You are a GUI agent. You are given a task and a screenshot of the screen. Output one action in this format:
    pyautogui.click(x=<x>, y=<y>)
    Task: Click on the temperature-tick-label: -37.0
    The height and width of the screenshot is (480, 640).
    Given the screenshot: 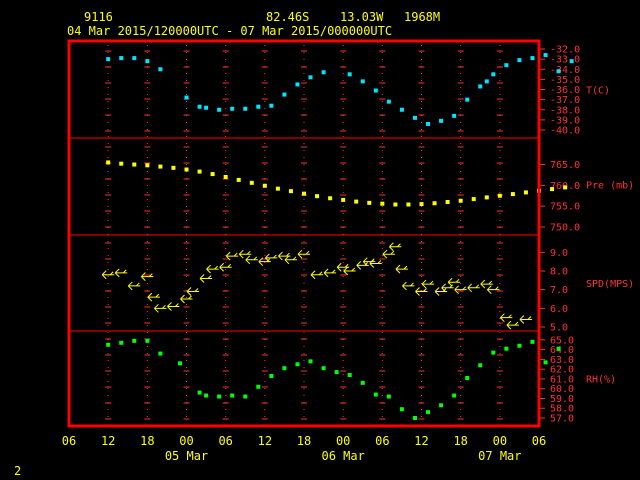 What is the action you would take?
    pyautogui.click(x=565, y=100)
    